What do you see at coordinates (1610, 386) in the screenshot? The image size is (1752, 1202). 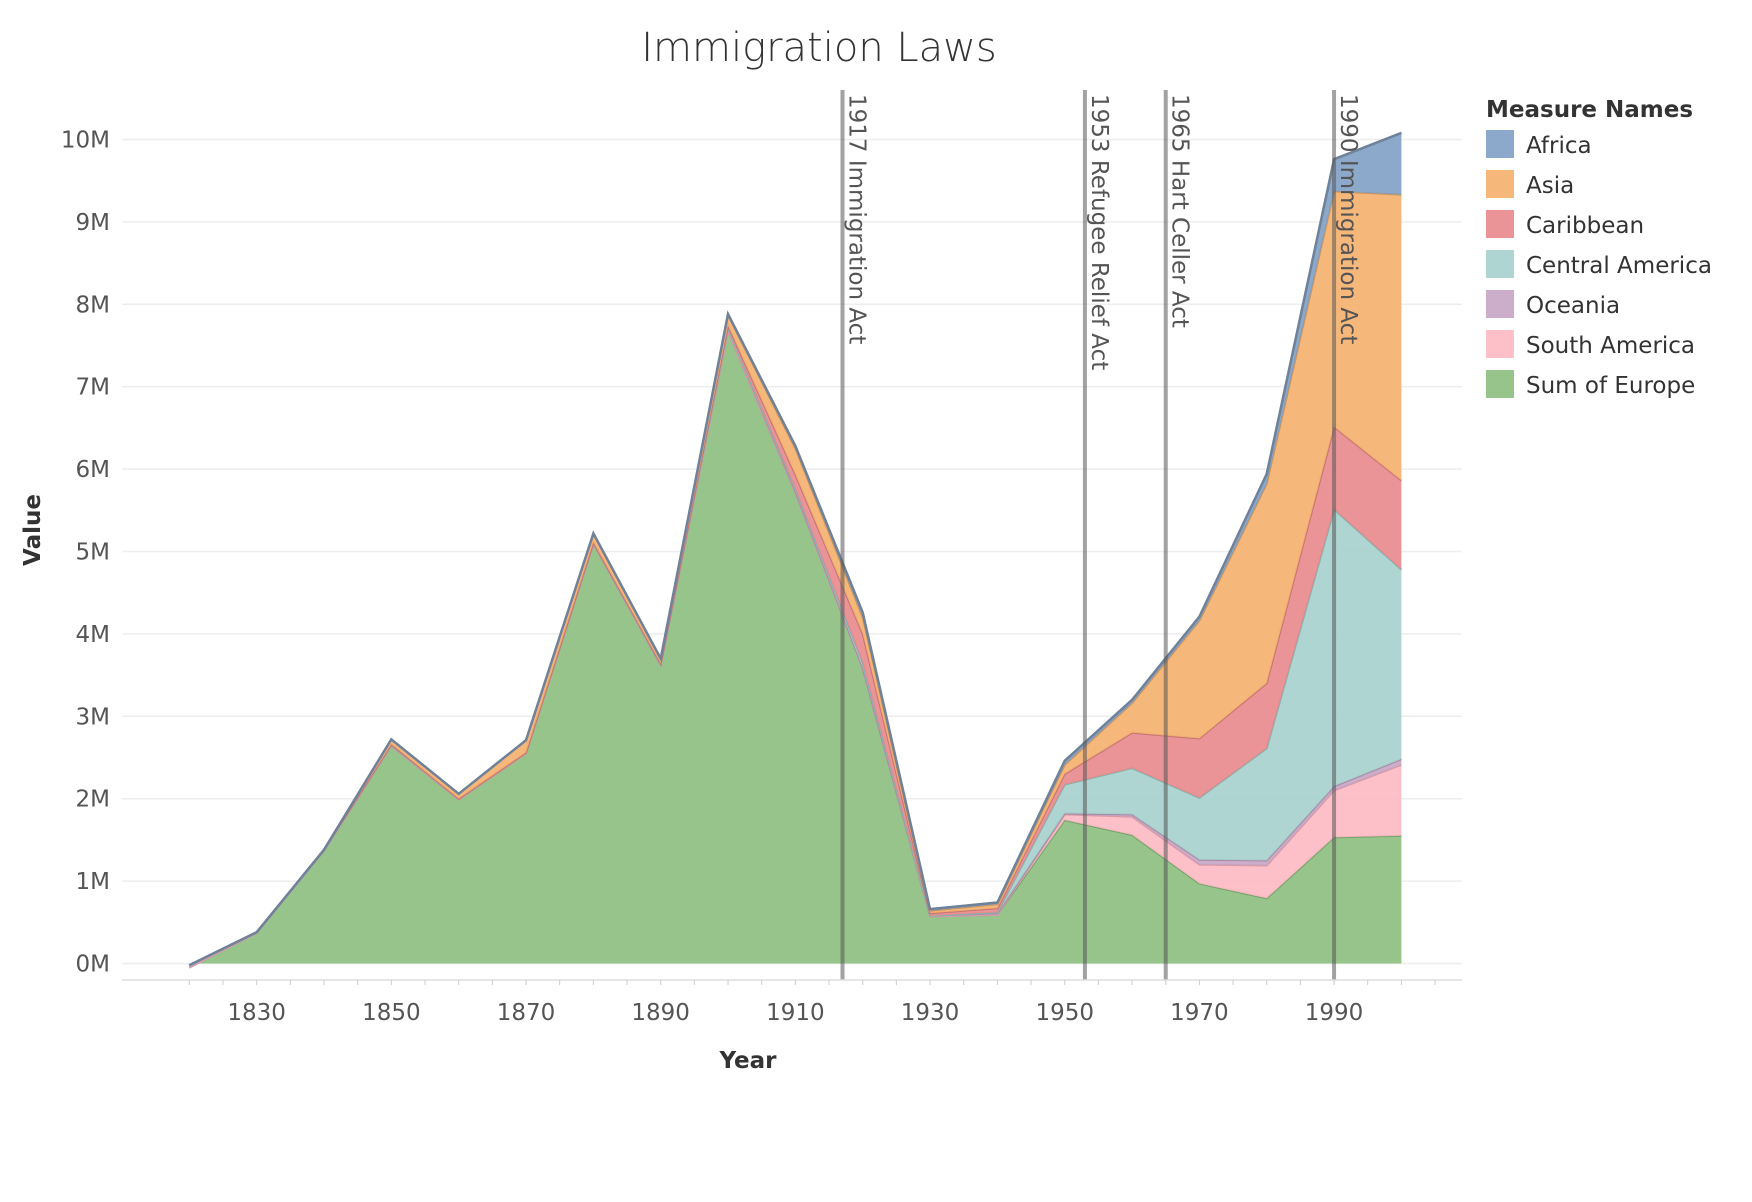 I see `legend-label: Sum of Europe` at bounding box center [1610, 386].